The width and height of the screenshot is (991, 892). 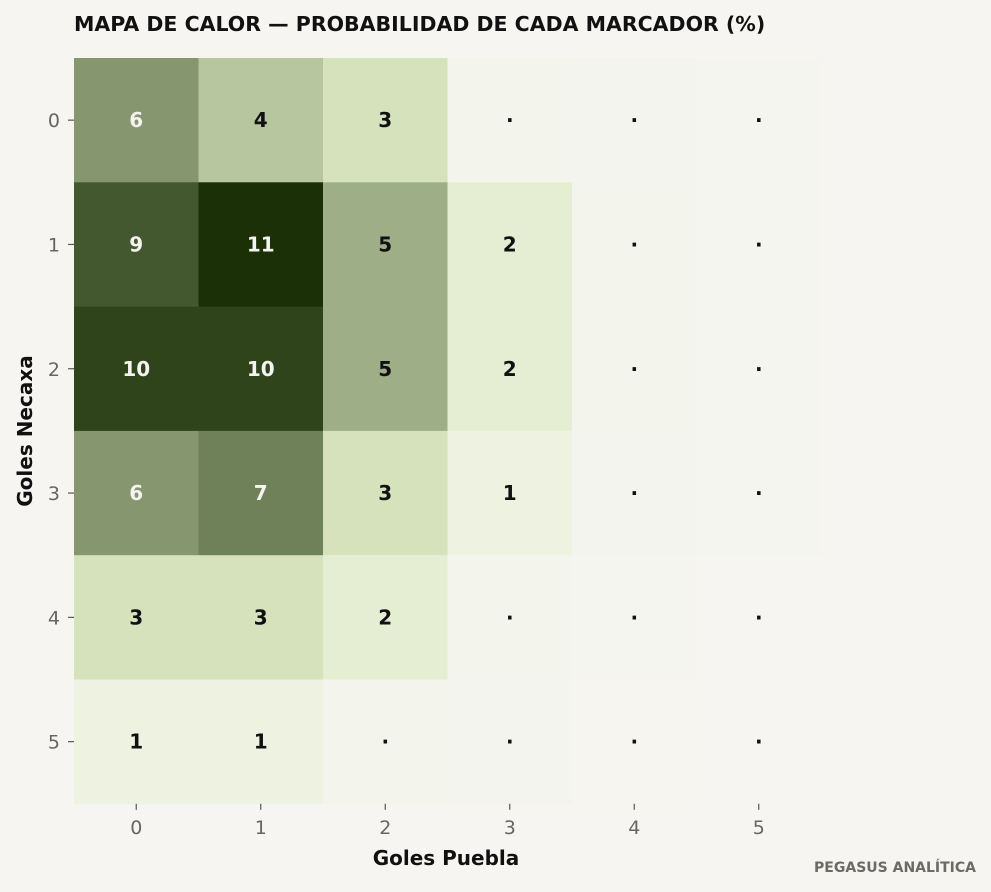 I want to click on y-tick-label: 4, so click(x=54, y=618).